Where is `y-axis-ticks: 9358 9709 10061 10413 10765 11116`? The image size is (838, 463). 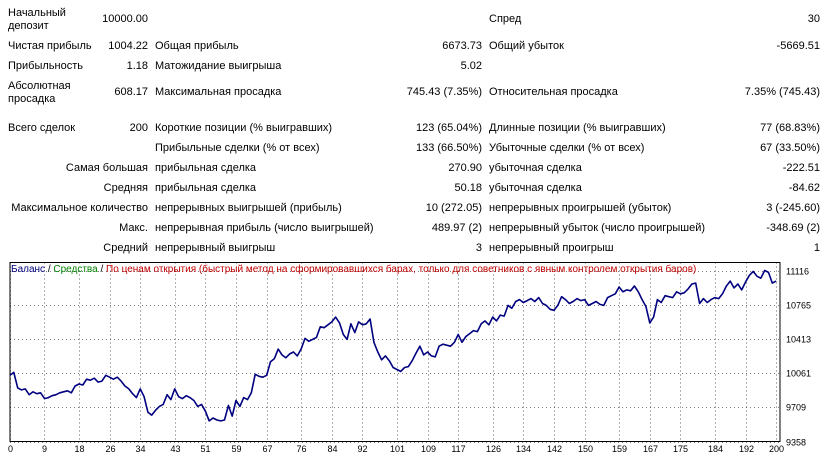 y-axis-ticks: 9358 9709 10061 10413 10765 11116 is located at coordinates (798, 357).